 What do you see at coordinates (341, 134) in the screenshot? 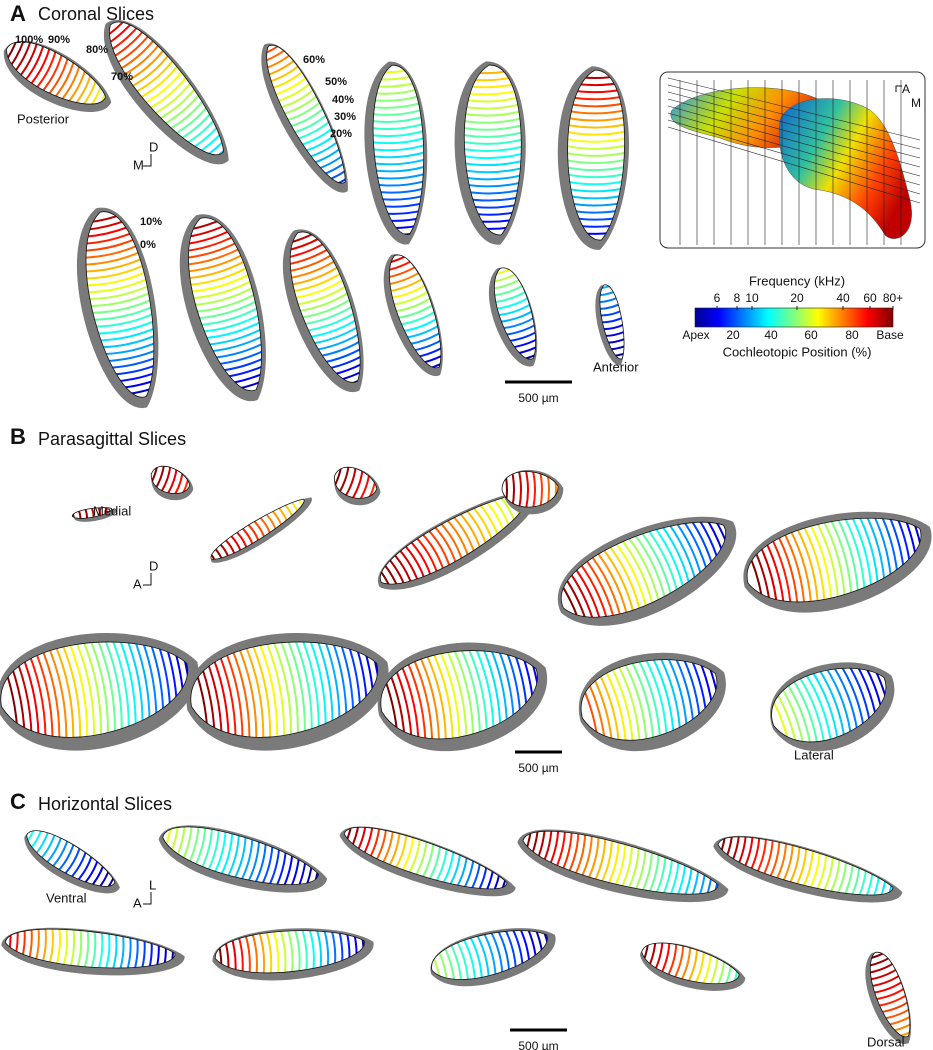
I see `annotation: 20%` at bounding box center [341, 134].